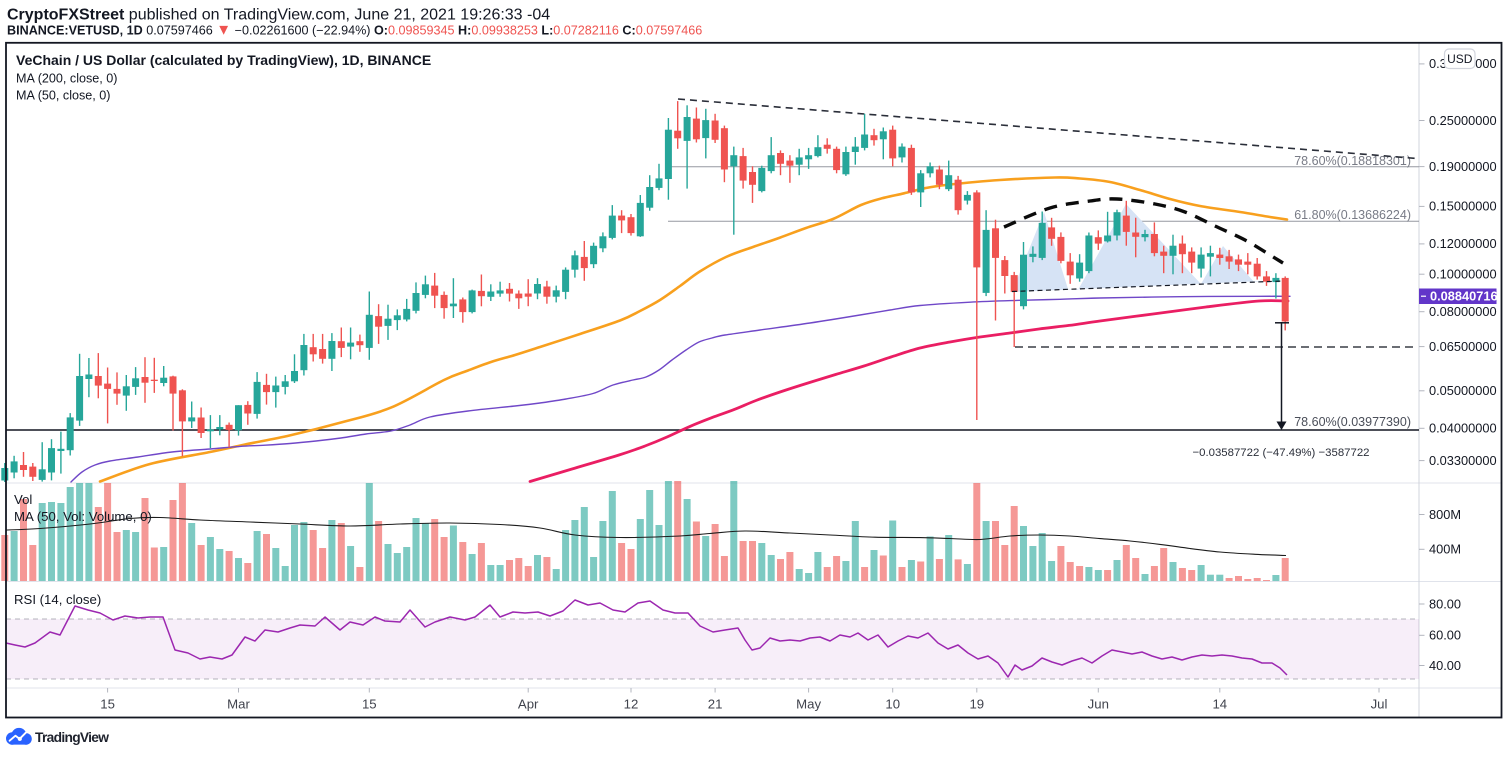  What do you see at coordinates (1463, 120) in the screenshot?
I see `svg-text: 0.25000000` at bounding box center [1463, 120].